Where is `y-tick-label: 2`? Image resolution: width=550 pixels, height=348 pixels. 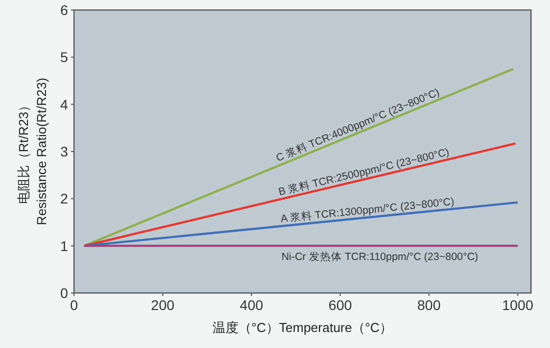
y-tick-label: 2 is located at coordinates (64, 198).